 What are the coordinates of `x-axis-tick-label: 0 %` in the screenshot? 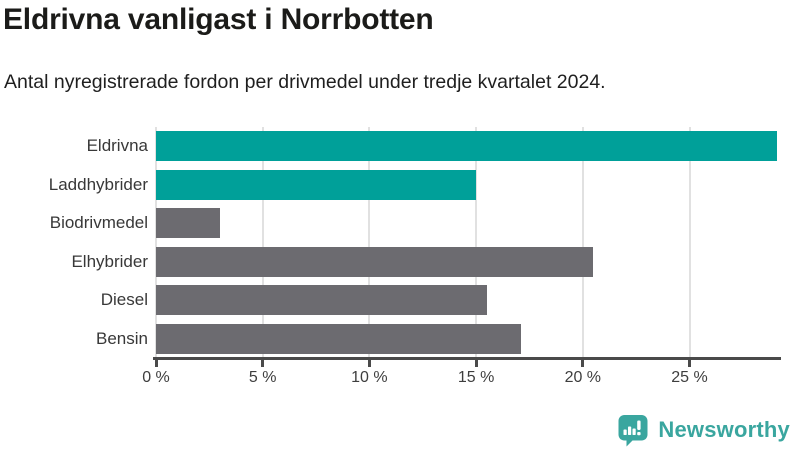 It's located at (156, 377).